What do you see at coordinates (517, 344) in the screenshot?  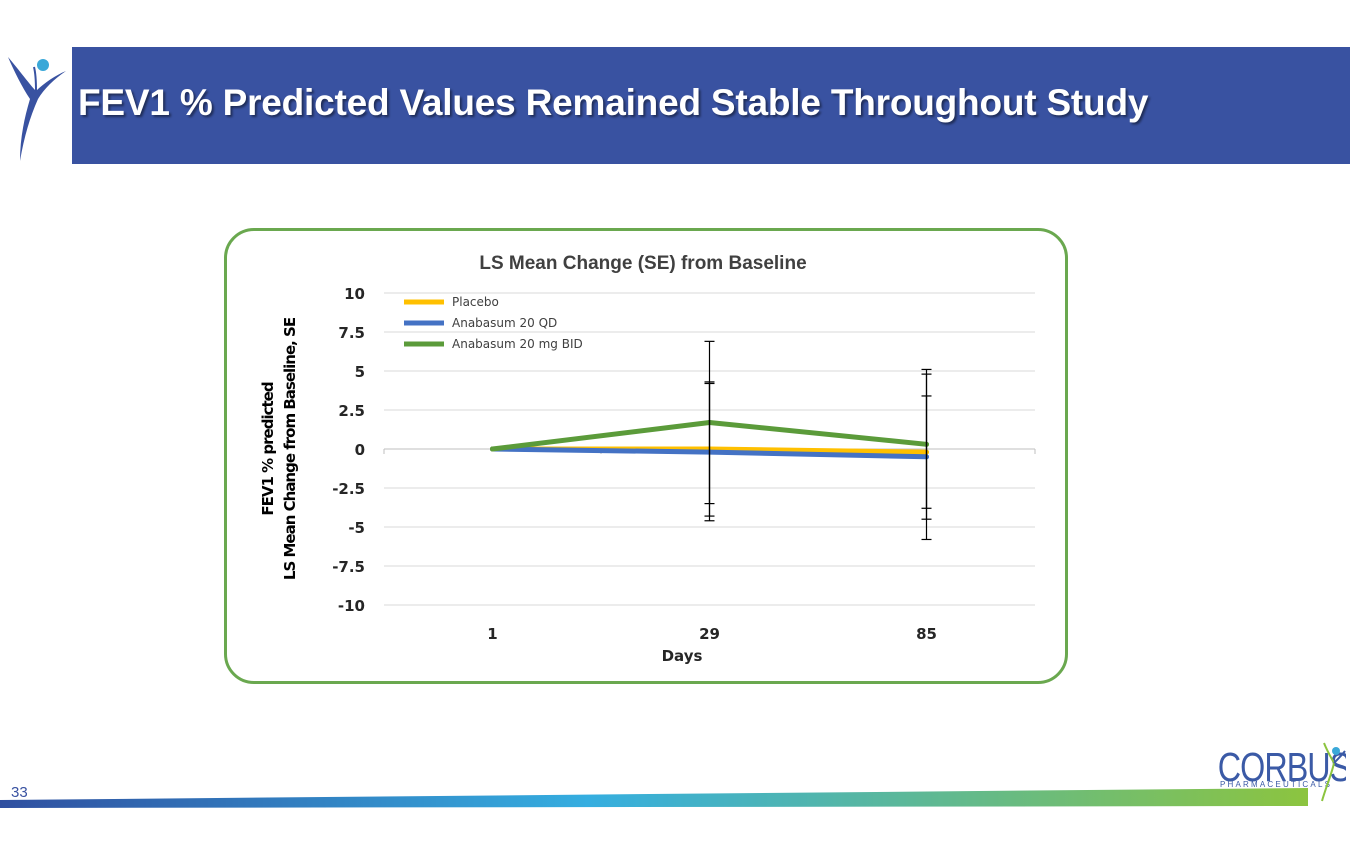 I see `legend-label: Anabasum 20 mg BID` at bounding box center [517, 344].